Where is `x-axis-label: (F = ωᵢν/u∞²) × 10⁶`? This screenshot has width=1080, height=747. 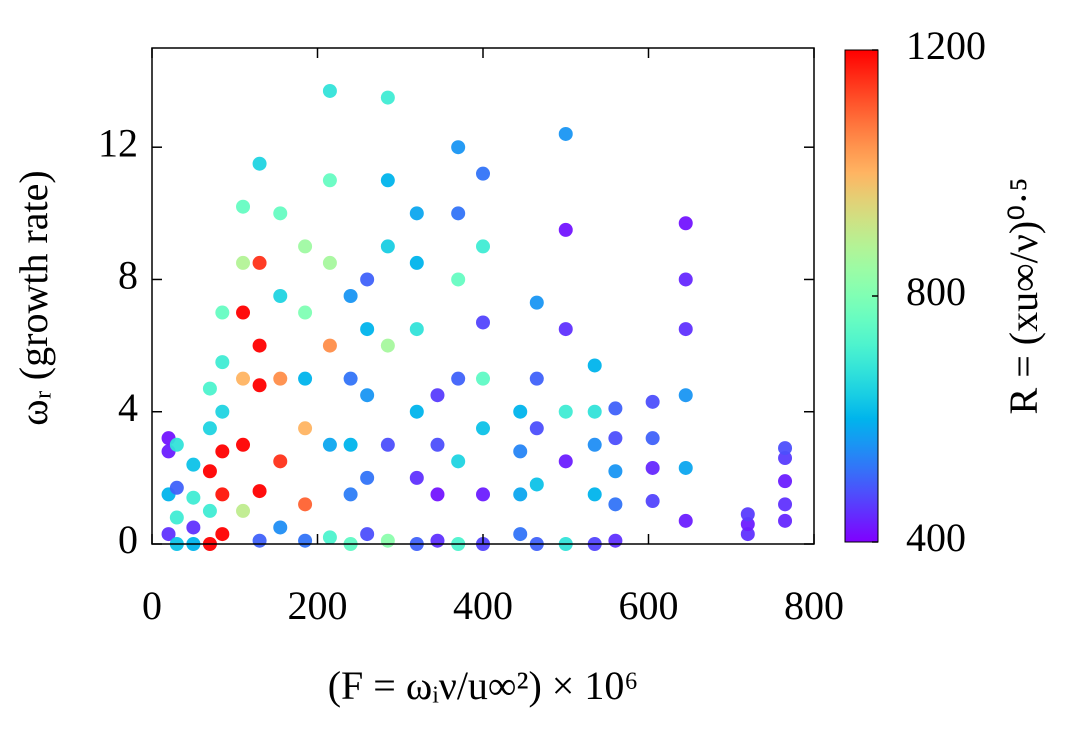 x-axis-label: (F = ωᵢν/u∞²) × 10⁶ is located at coordinates (483, 685).